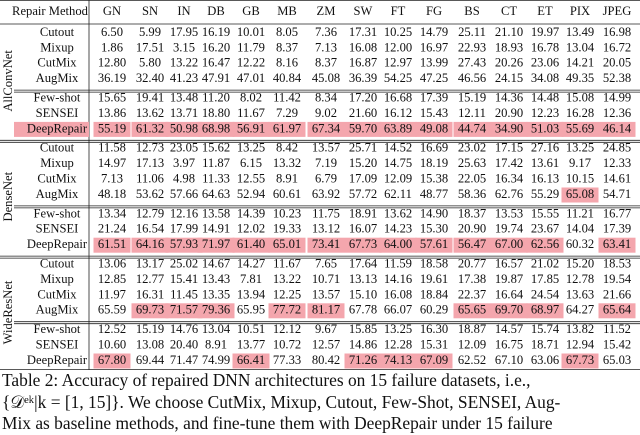 The image size is (640, 435). Describe the element at coordinates (112, 294) in the screenshot. I see `cell: 11.97` at that location.